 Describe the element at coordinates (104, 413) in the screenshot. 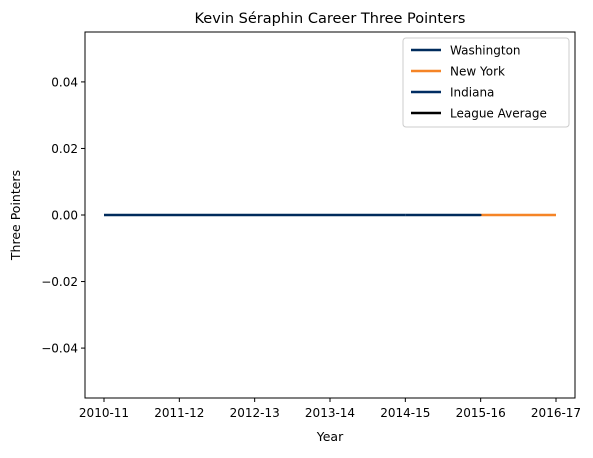

I see `x-tick-label: 2010-11` at that location.